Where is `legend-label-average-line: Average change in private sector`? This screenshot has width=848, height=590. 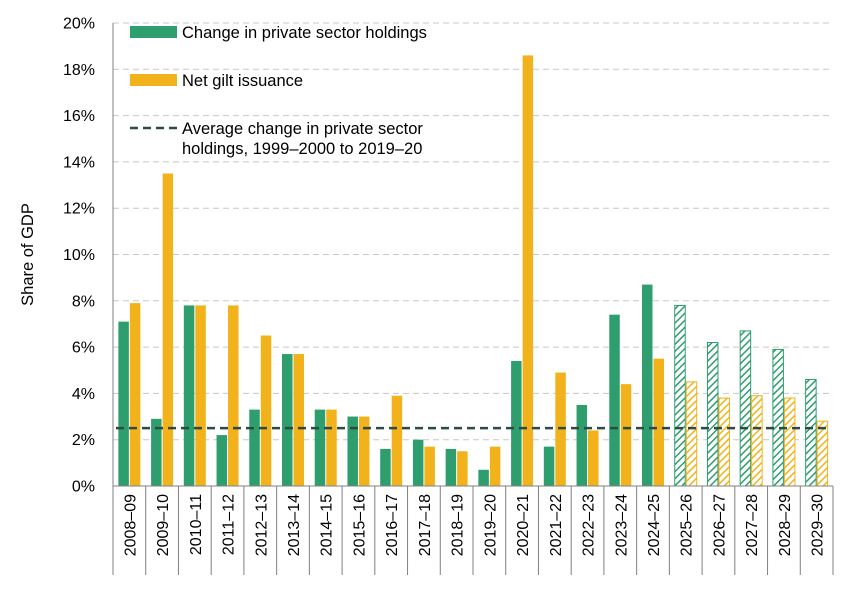 legend-label-average-line: Average change in private sector is located at coordinates (302, 129).